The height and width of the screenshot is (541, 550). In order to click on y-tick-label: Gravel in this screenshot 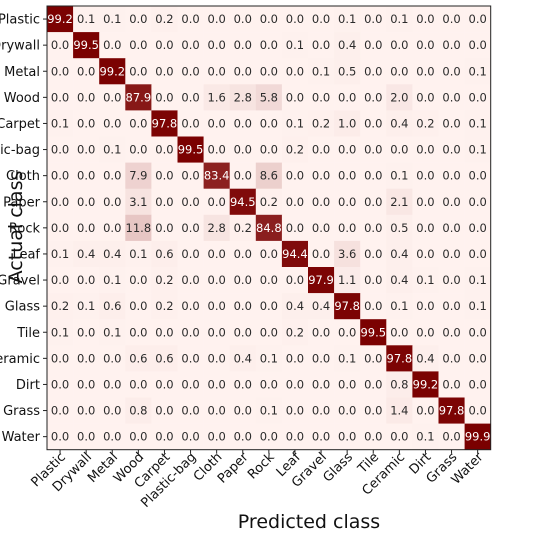, I will do `click(20, 281)`.